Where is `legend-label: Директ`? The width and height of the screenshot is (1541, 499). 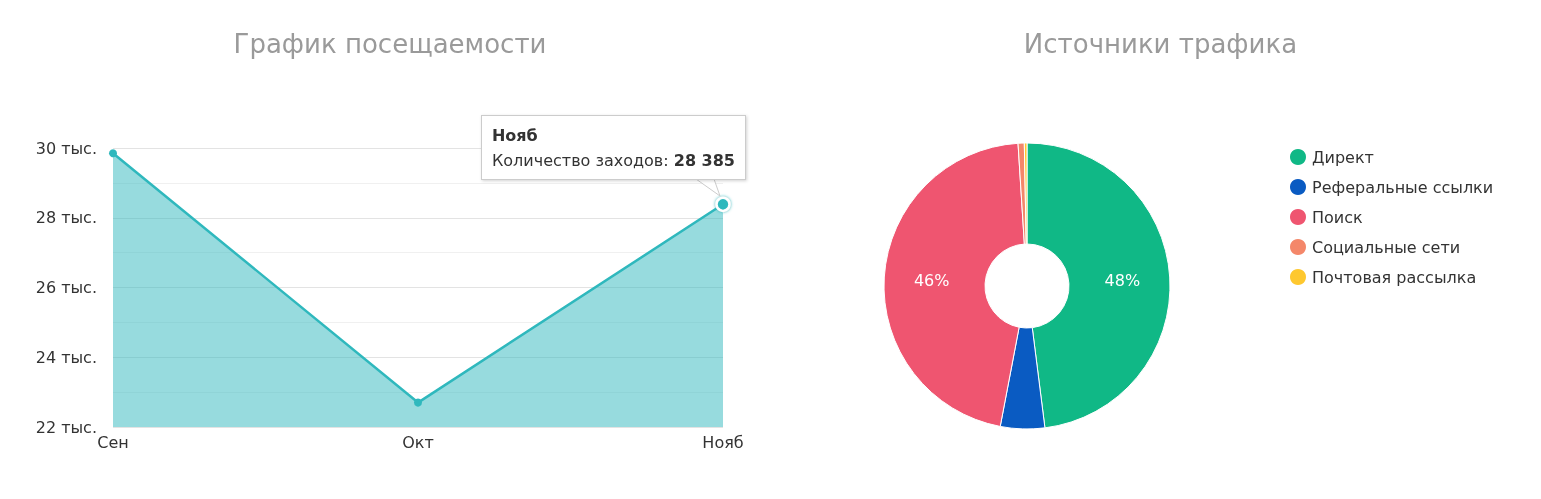
legend-label: Директ is located at coordinates (1343, 157).